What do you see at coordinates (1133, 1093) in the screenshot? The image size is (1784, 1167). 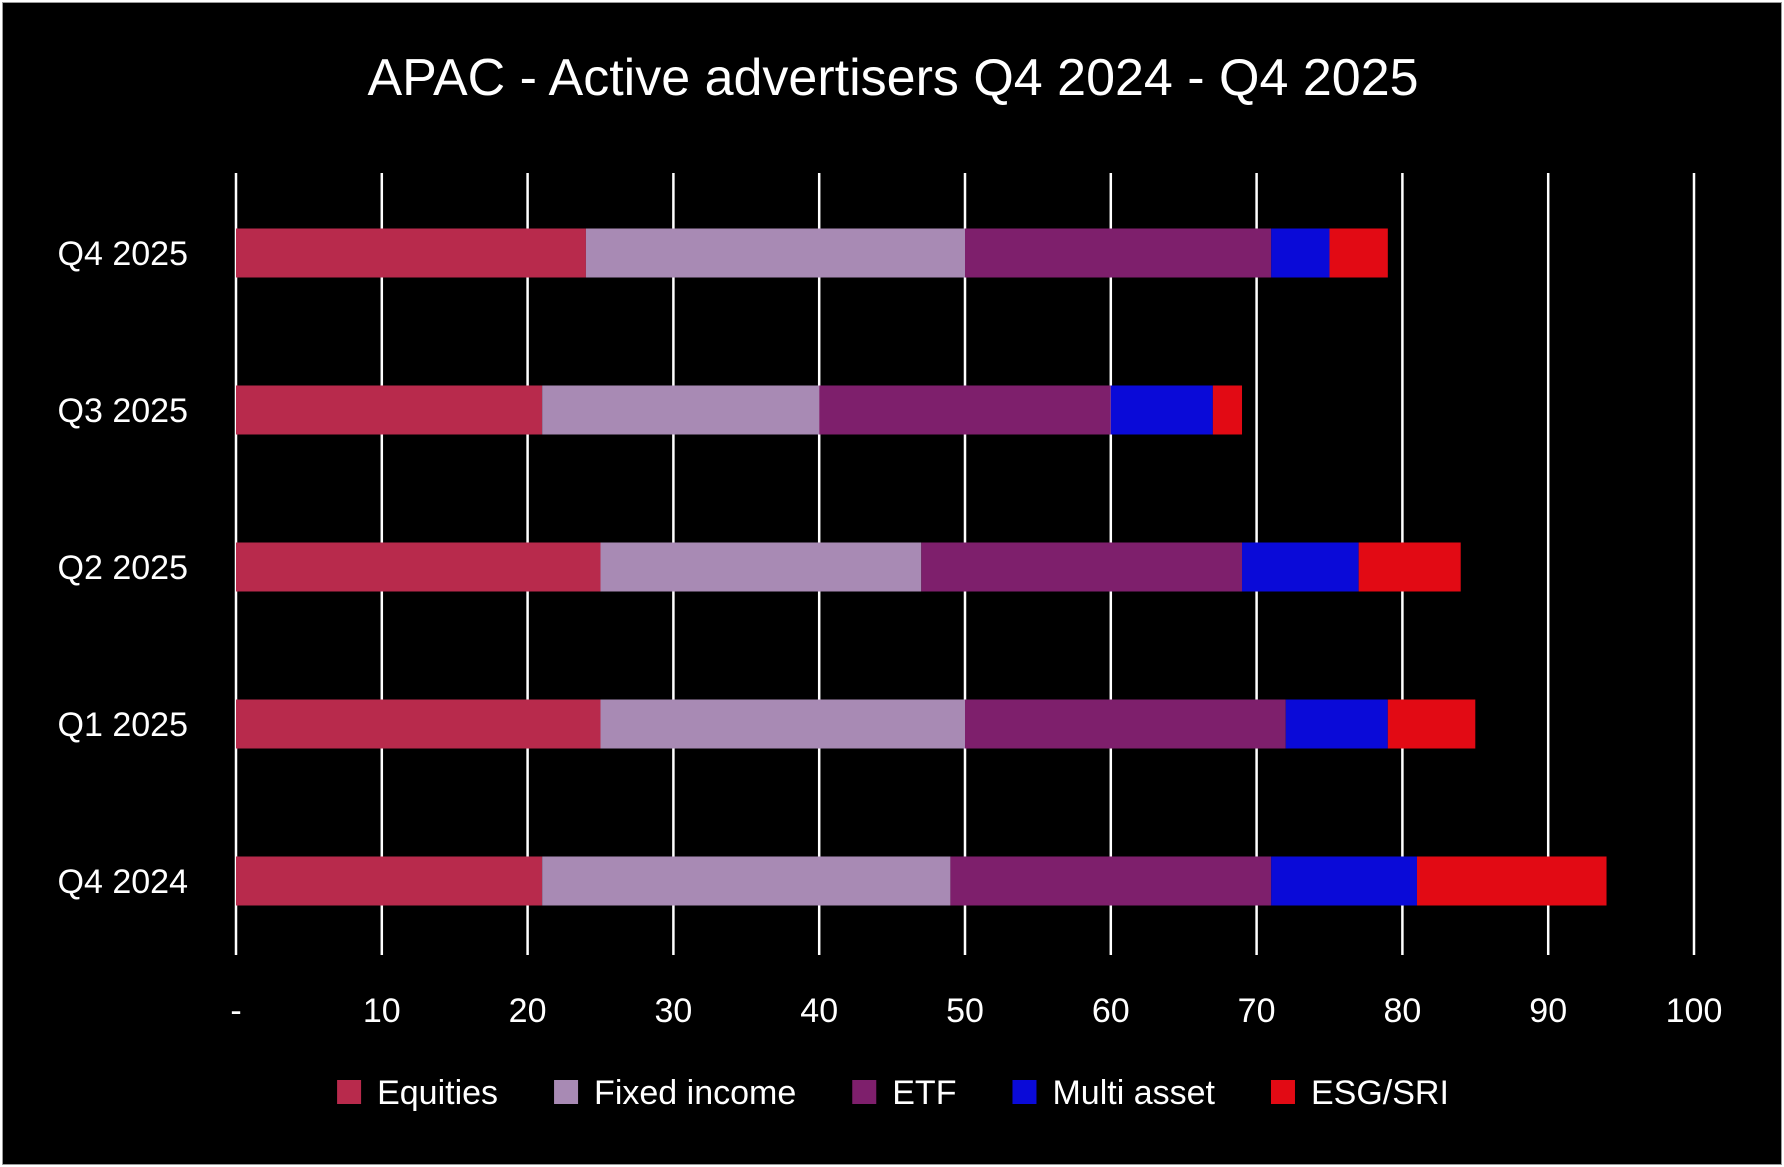 I see `legend-label: Multi asset` at bounding box center [1133, 1093].